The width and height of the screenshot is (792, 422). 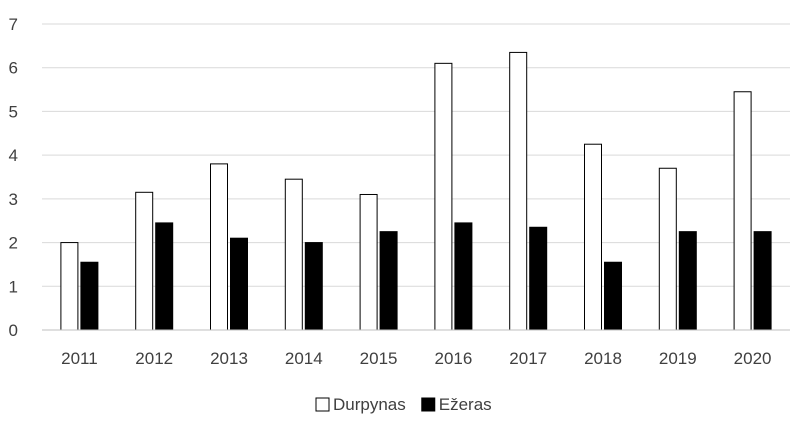 I want to click on x-tick-label: 2011, so click(x=79, y=358).